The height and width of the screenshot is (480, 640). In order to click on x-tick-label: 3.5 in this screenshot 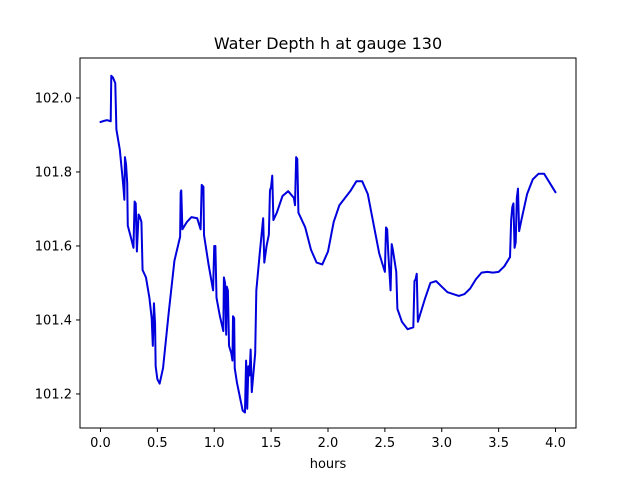, I will do `click(498, 443)`.